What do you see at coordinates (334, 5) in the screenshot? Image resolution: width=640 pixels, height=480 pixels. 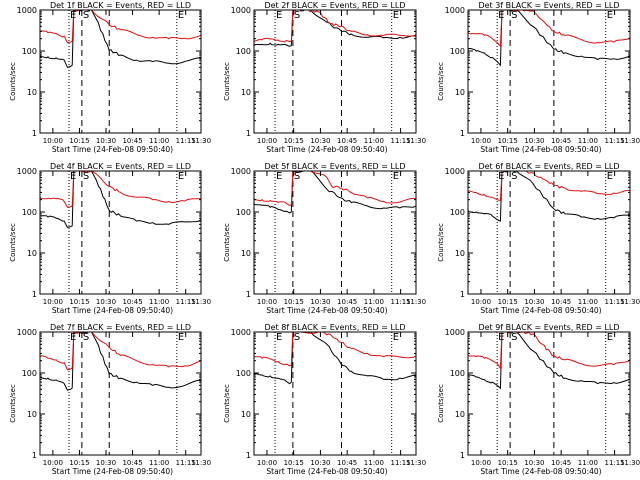 I see `panel-title: Det 2f BLACK = Events, RED = LLD` at bounding box center [334, 5].